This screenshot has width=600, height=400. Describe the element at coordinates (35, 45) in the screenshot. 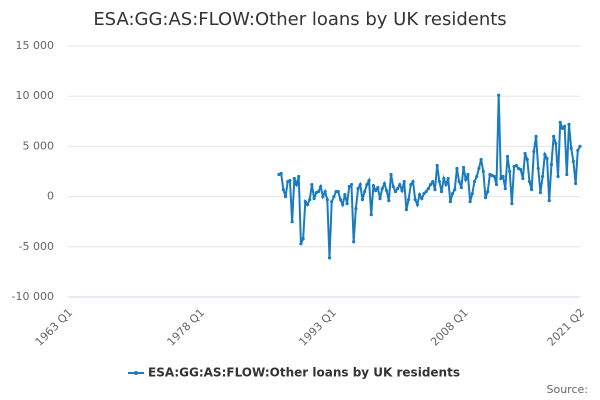

I see `y-tick-label: 15 000` at that location.